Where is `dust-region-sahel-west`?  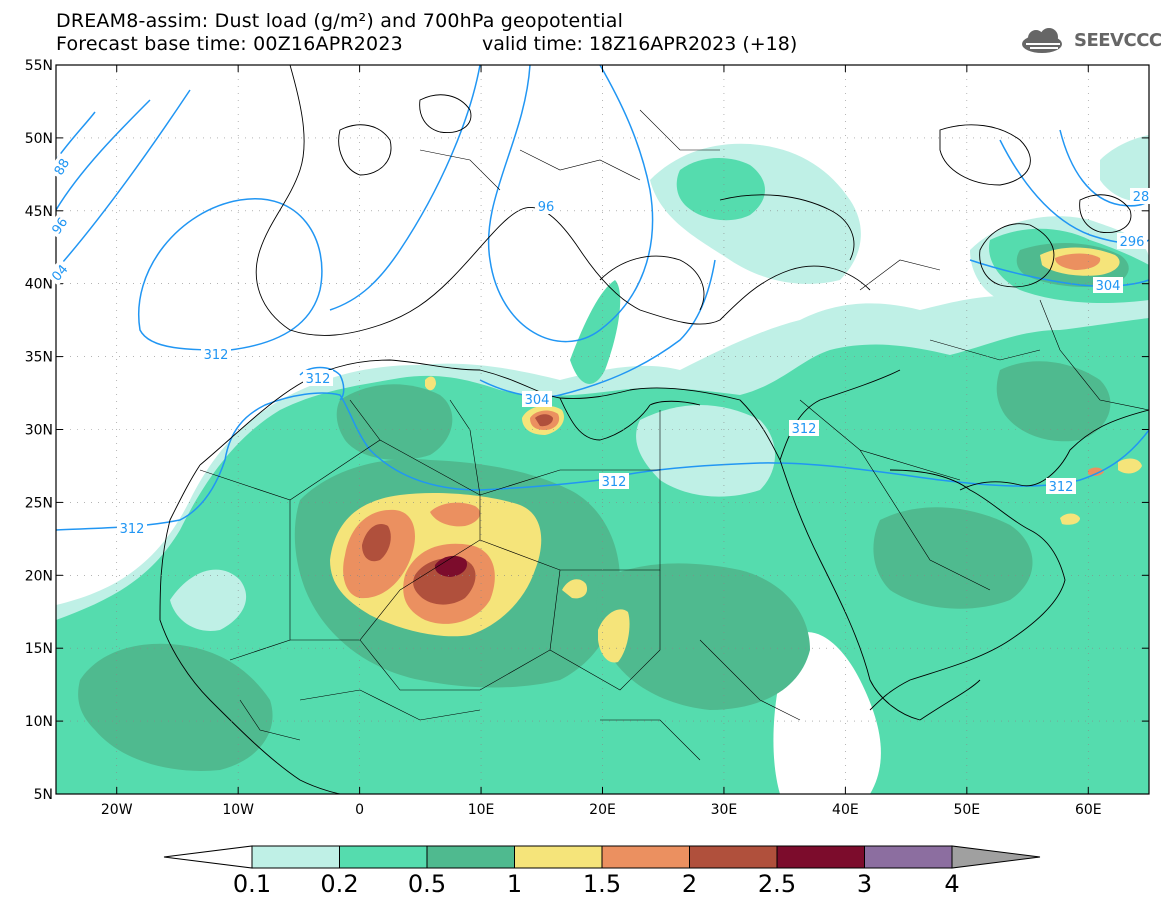 dust-region-sahel-west is located at coordinates (208, 600).